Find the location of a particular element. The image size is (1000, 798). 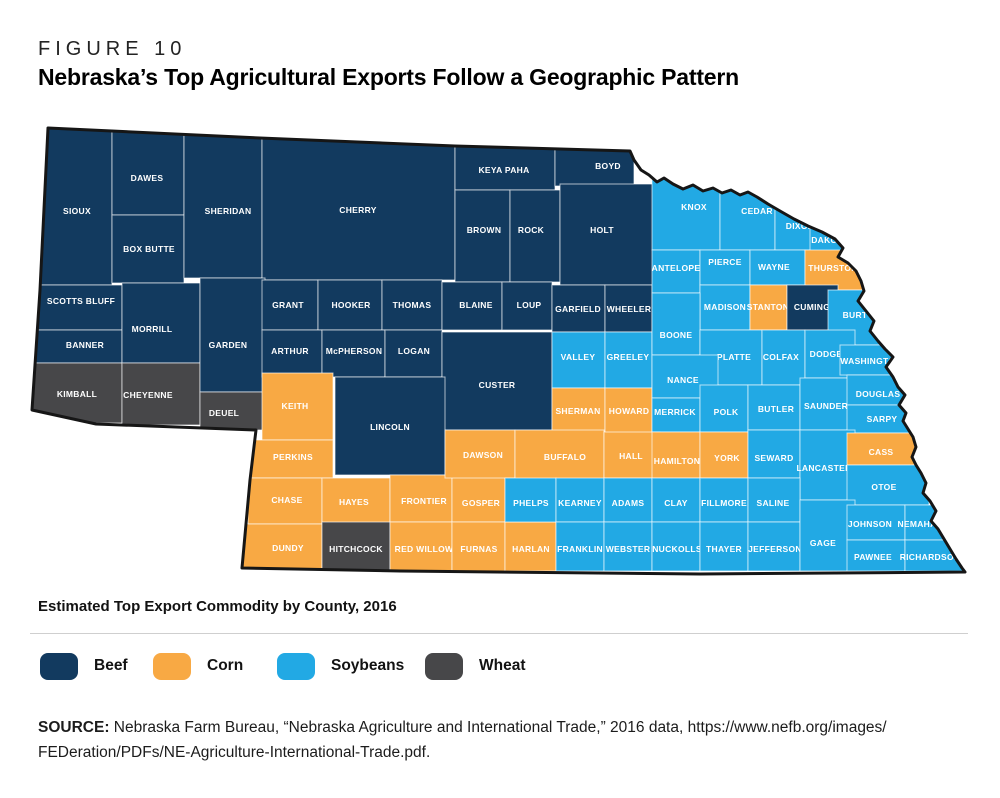

county-hayes is located at coordinates (356, 501).